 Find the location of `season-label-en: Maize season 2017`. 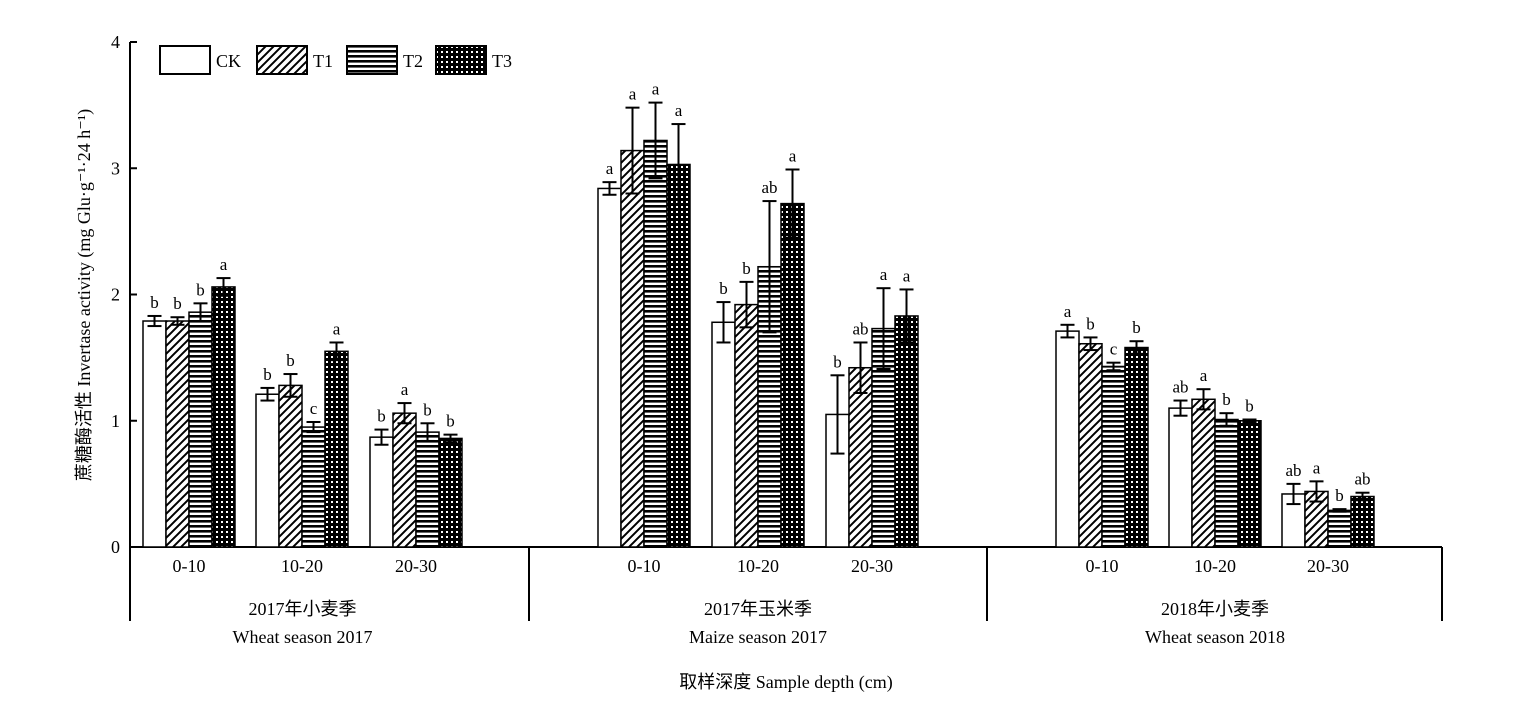

season-label-en: Maize season 2017 is located at coordinates (758, 637).